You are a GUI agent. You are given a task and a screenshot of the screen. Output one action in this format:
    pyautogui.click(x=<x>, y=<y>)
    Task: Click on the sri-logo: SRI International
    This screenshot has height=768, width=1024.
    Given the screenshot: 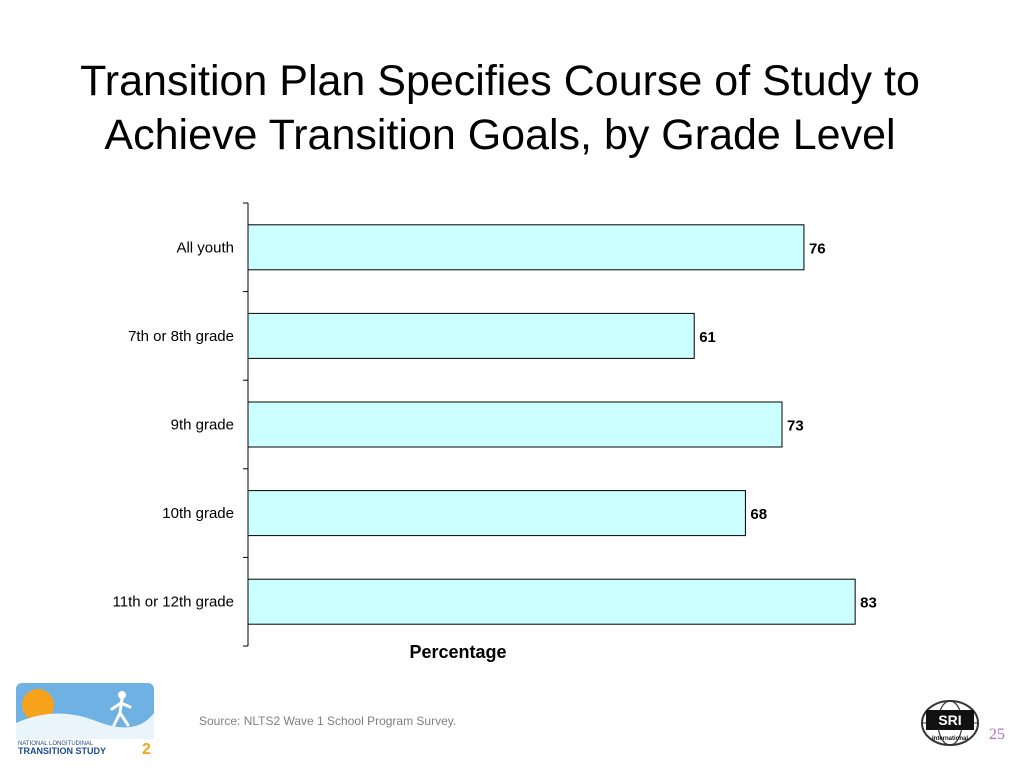 What is the action you would take?
    pyautogui.click(x=950, y=723)
    